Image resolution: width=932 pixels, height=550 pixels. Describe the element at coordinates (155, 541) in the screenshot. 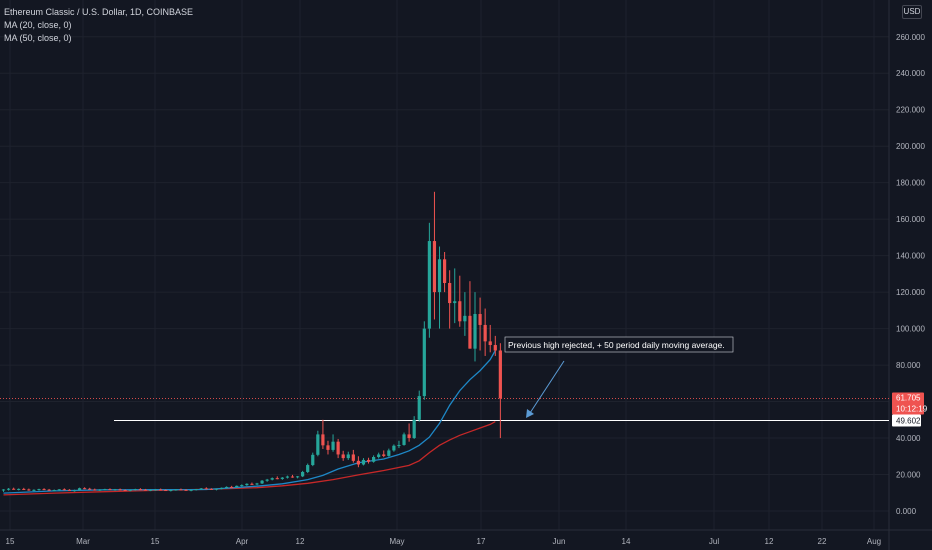

I see `x-tick-label: 15` at that location.